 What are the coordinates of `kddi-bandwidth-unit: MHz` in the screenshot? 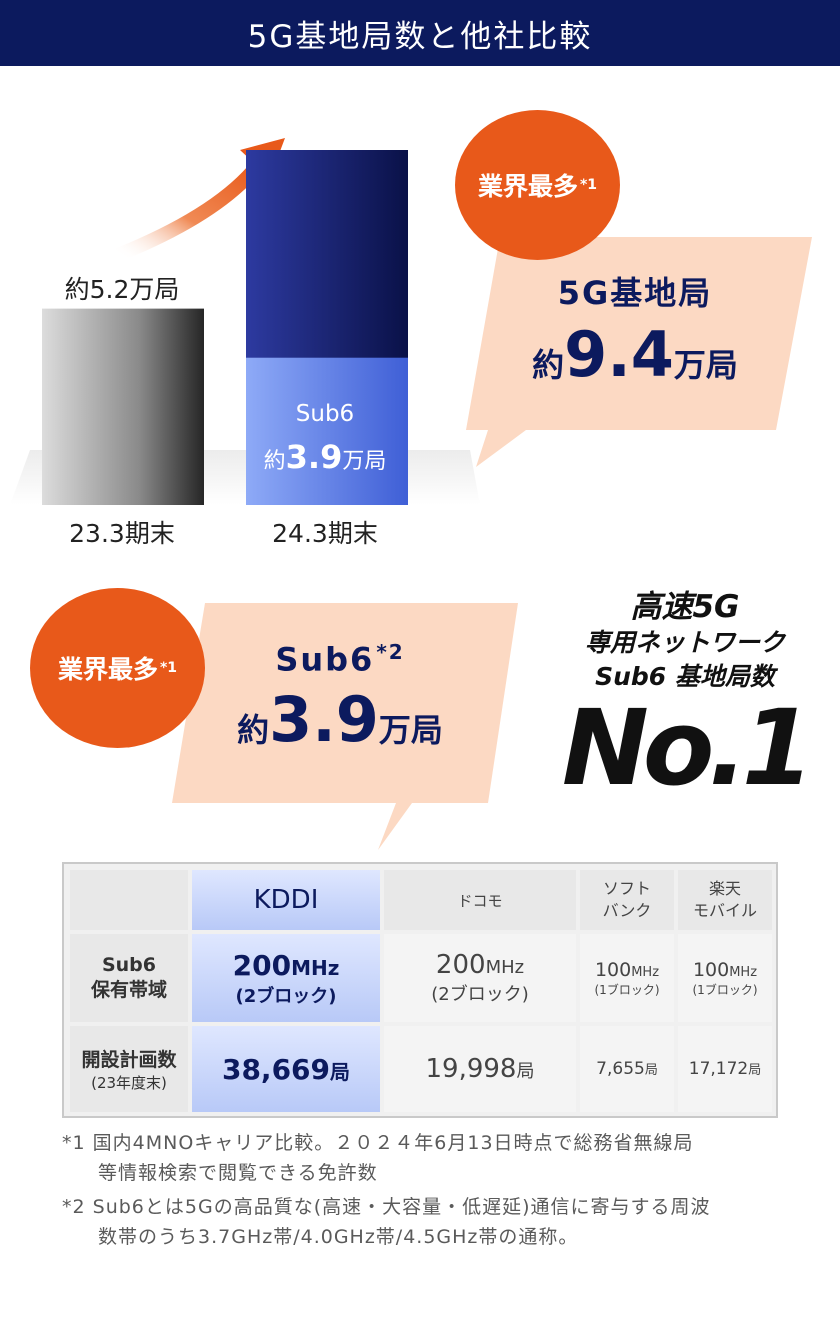 It's located at (315, 967).